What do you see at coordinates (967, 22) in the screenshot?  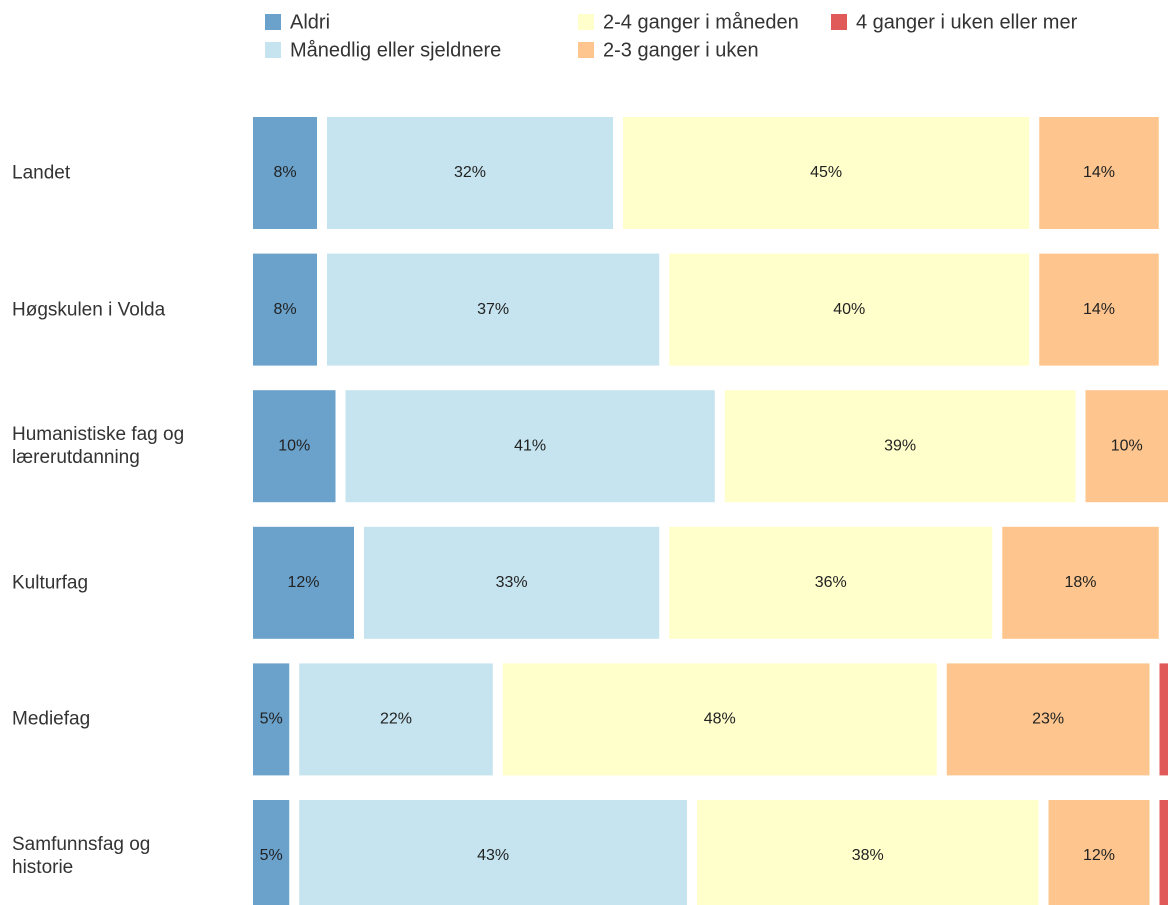 I see `legend-label: 4 ganger i uken eller mer` at bounding box center [967, 22].